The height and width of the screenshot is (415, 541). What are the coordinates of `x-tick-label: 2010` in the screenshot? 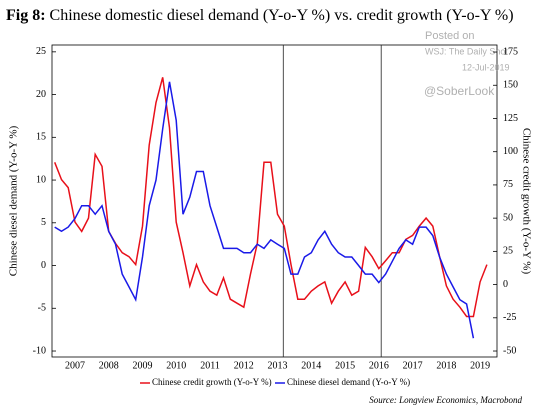 It's located at (176, 365).